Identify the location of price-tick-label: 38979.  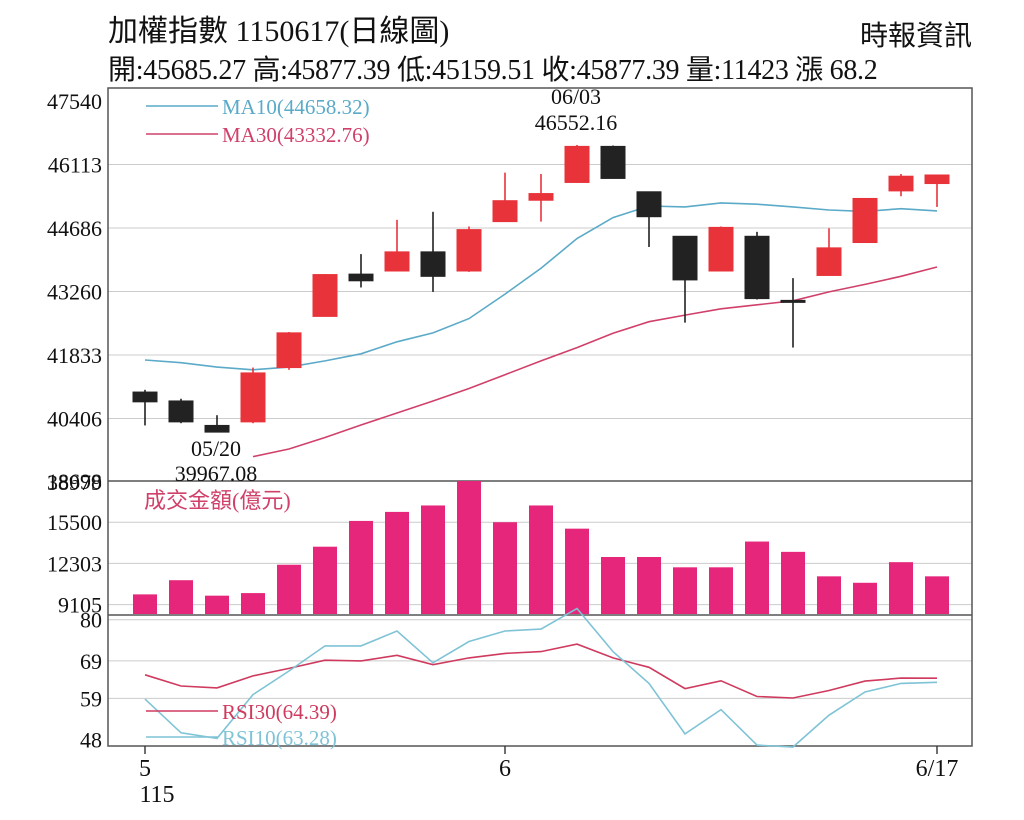
(74, 482).